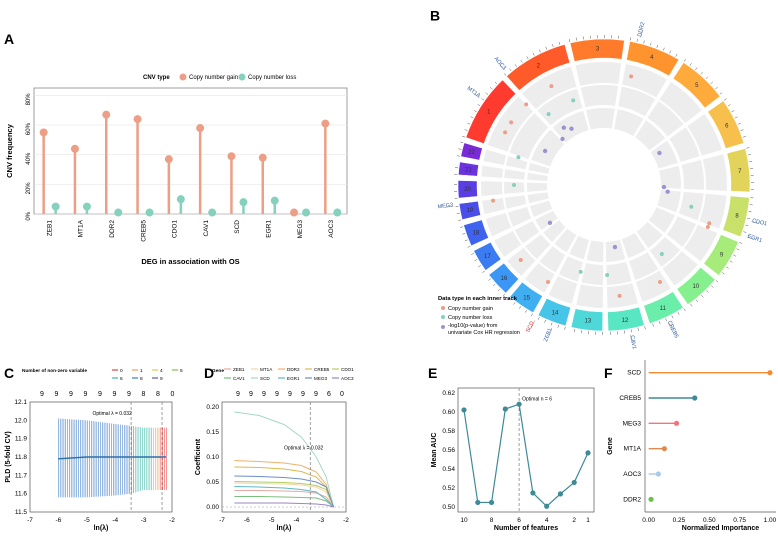 The width and height of the screenshot is (778, 538). What do you see at coordinates (448, 393) in the screenshot?
I see `panel-e-ytick: 0.62` at bounding box center [448, 393].